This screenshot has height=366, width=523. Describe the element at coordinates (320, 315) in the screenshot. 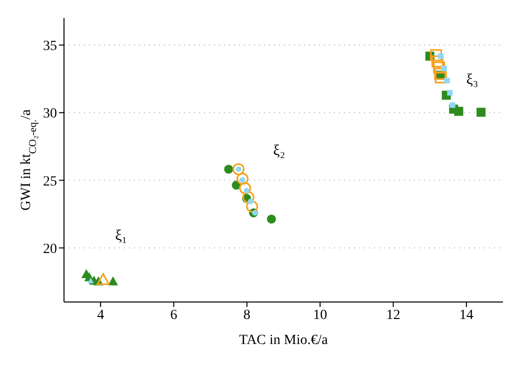

I see `x-tick-label: 10` at that location.